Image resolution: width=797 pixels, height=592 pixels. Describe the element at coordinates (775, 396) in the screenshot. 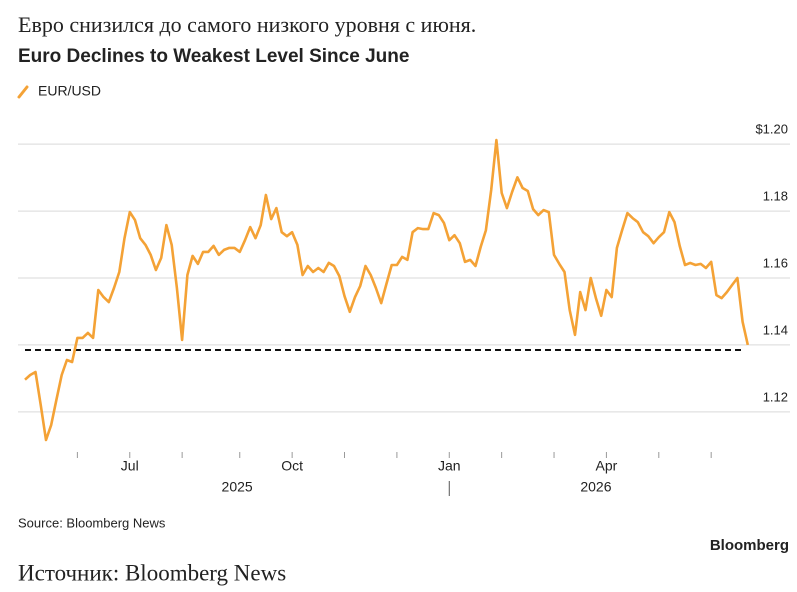

I see `y-tick-label: 1.12` at that location.